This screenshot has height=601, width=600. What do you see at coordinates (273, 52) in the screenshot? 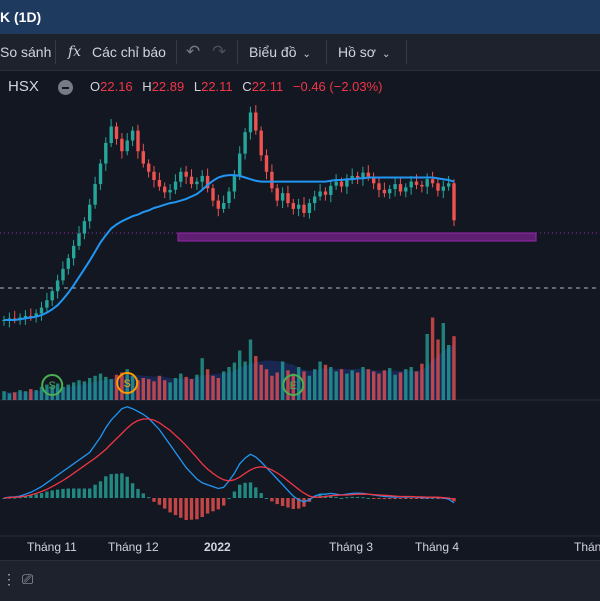
I see `chart-type-label: Biểu đồ` at bounding box center [273, 52].